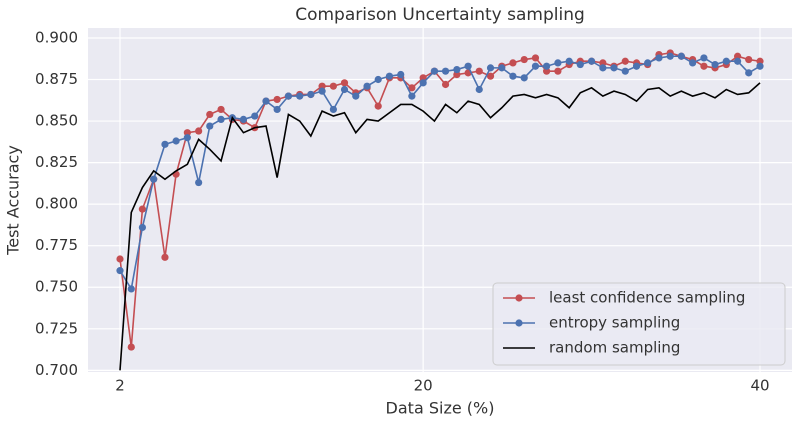 The width and height of the screenshot is (800, 425). I want to click on y-tick-label: 0.825, so click(56, 162).